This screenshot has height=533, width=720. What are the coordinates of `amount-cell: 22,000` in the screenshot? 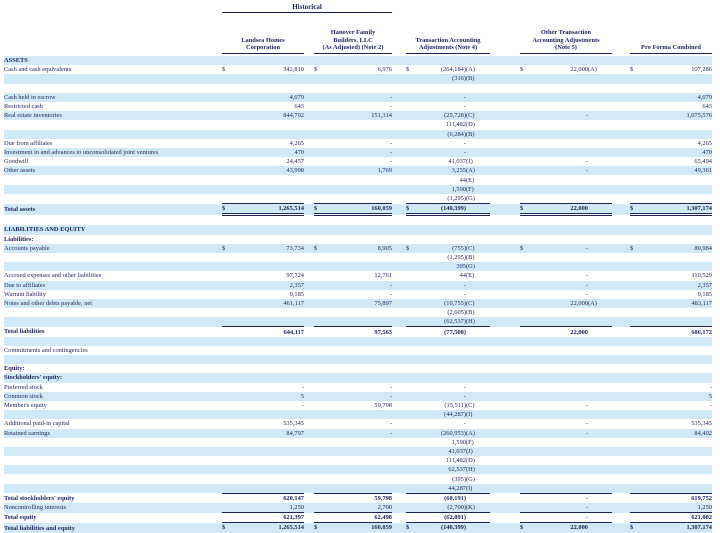 It's located at (560, 331).